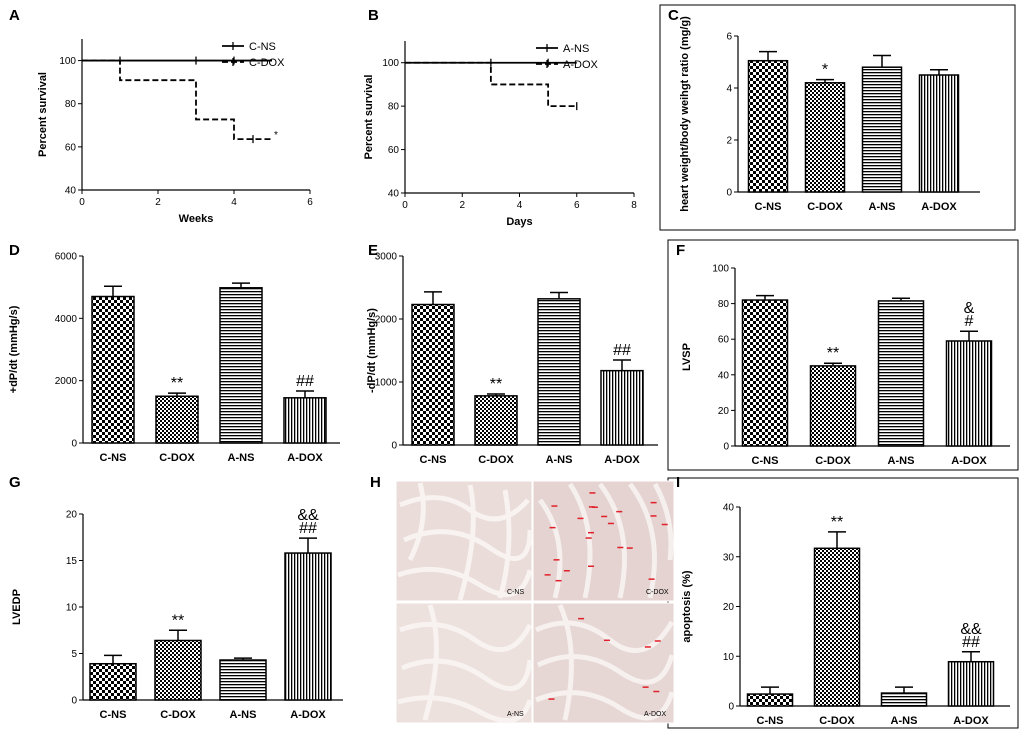 This screenshot has width=1024, height=738. What do you see at coordinates (969, 321) in the screenshot?
I see `significance-mark: #` at bounding box center [969, 321].